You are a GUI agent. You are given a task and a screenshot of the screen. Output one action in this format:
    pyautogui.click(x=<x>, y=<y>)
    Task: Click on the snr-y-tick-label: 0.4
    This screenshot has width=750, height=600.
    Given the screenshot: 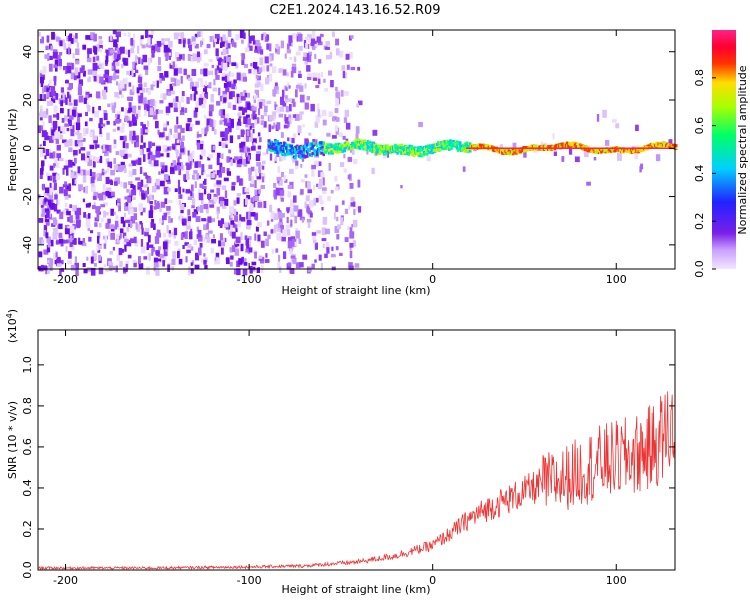 What is the action you would take?
    pyautogui.click(x=27, y=488)
    